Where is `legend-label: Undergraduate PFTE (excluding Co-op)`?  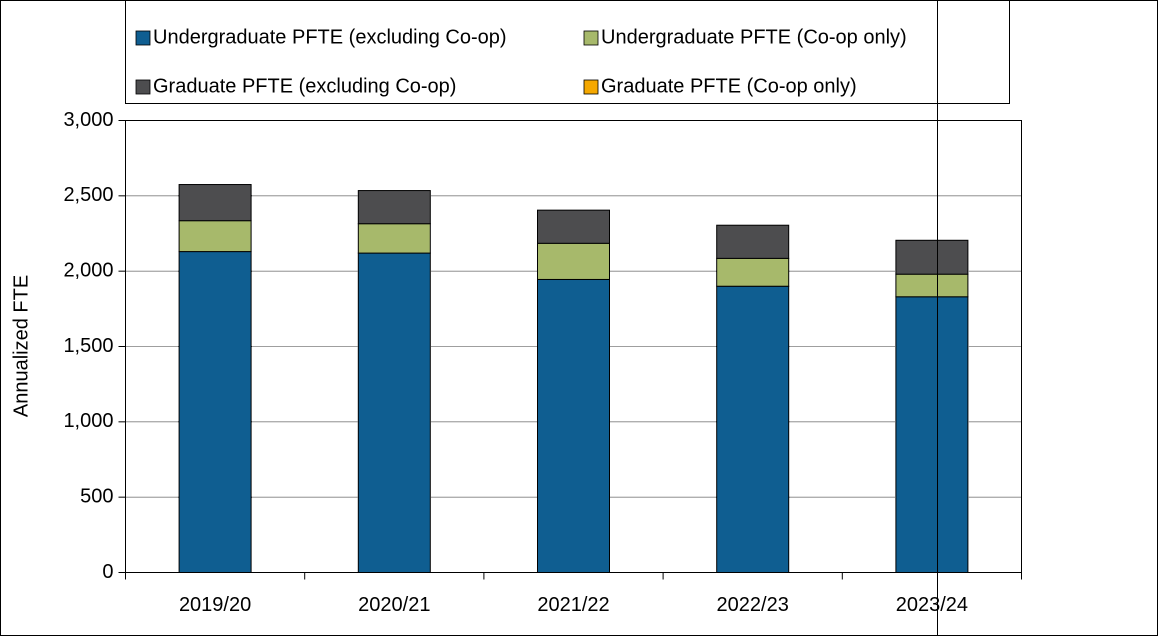
legend-label: Undergraduate PFTE (excluding Co-op) is located at coordinates (330, 37).